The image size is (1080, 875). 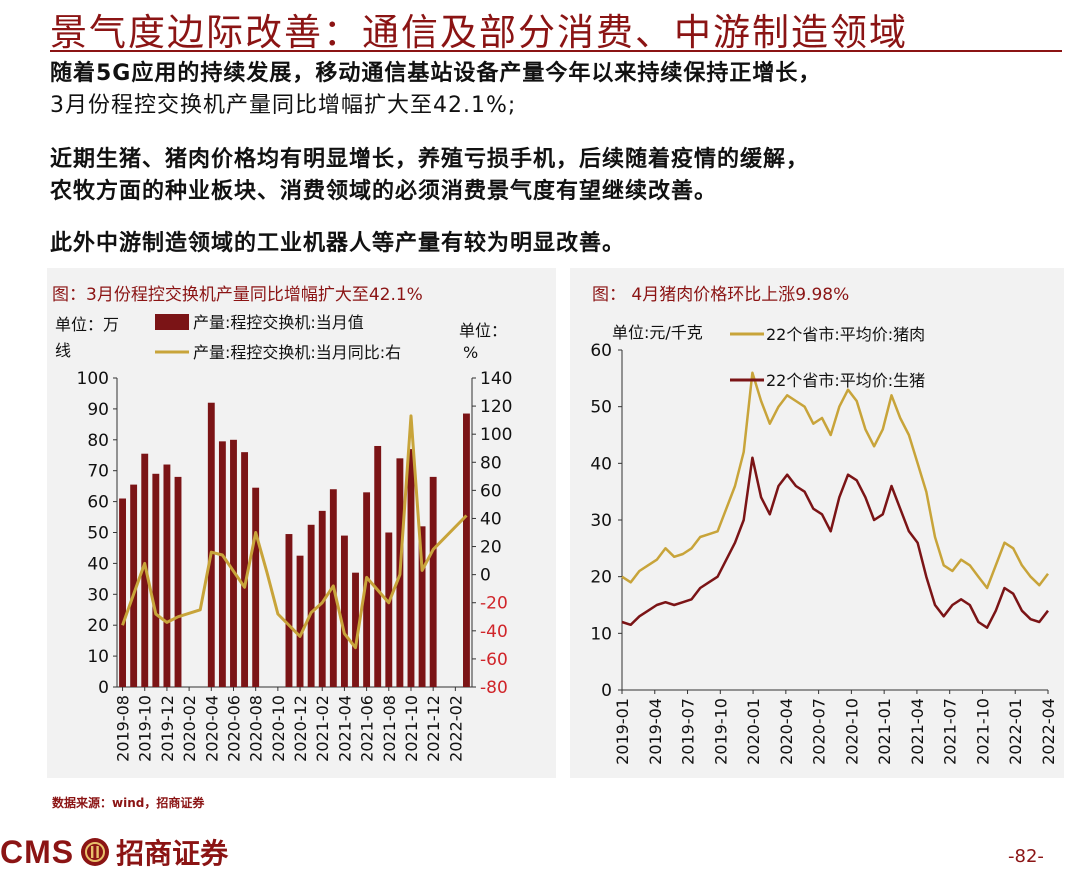 I want to click on x-tick-label: 2020-04, so click(x=786, y=731).